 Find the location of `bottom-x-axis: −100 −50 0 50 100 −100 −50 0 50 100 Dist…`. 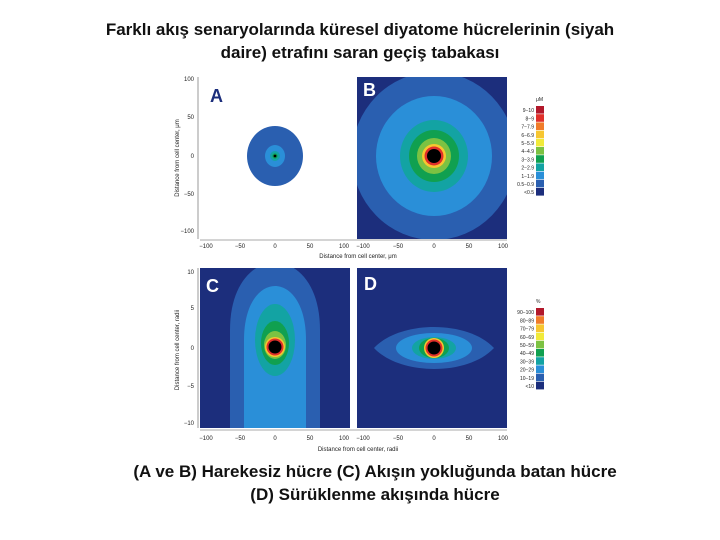

bottom-x-axis: −100 −50 0 50 100 −100 −50 0 50 100 Dist… is located at coordinates (354, 441).